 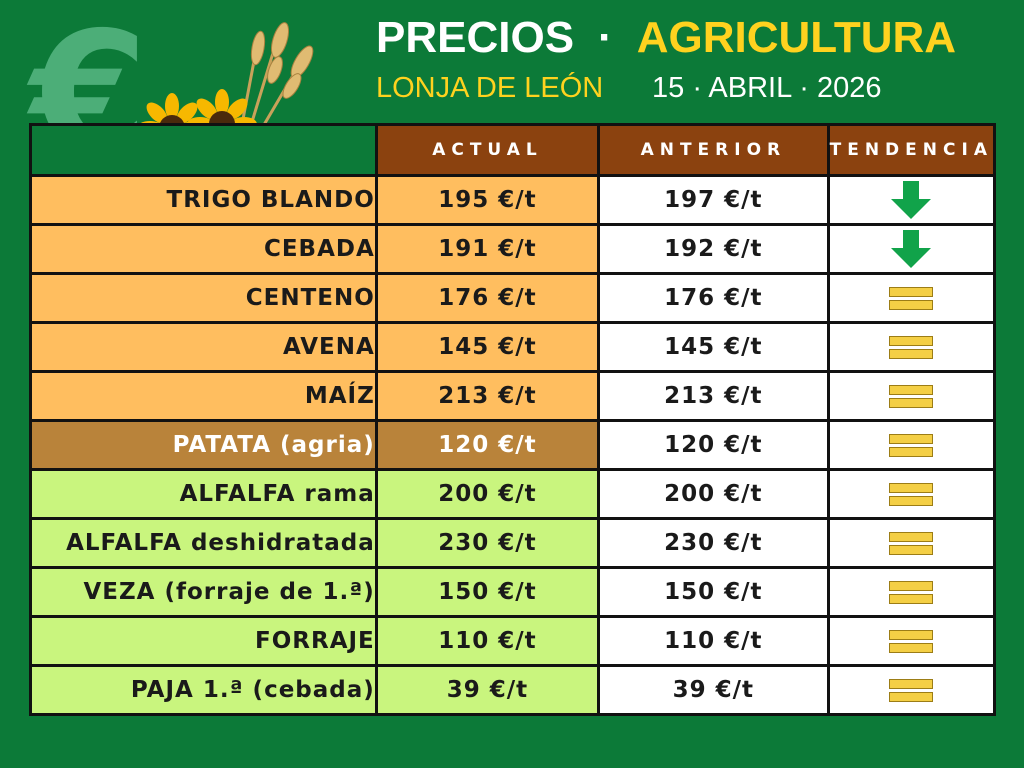 I want to click on column-header-tendencia: TENDENCIA, so click(x=911, y=150).